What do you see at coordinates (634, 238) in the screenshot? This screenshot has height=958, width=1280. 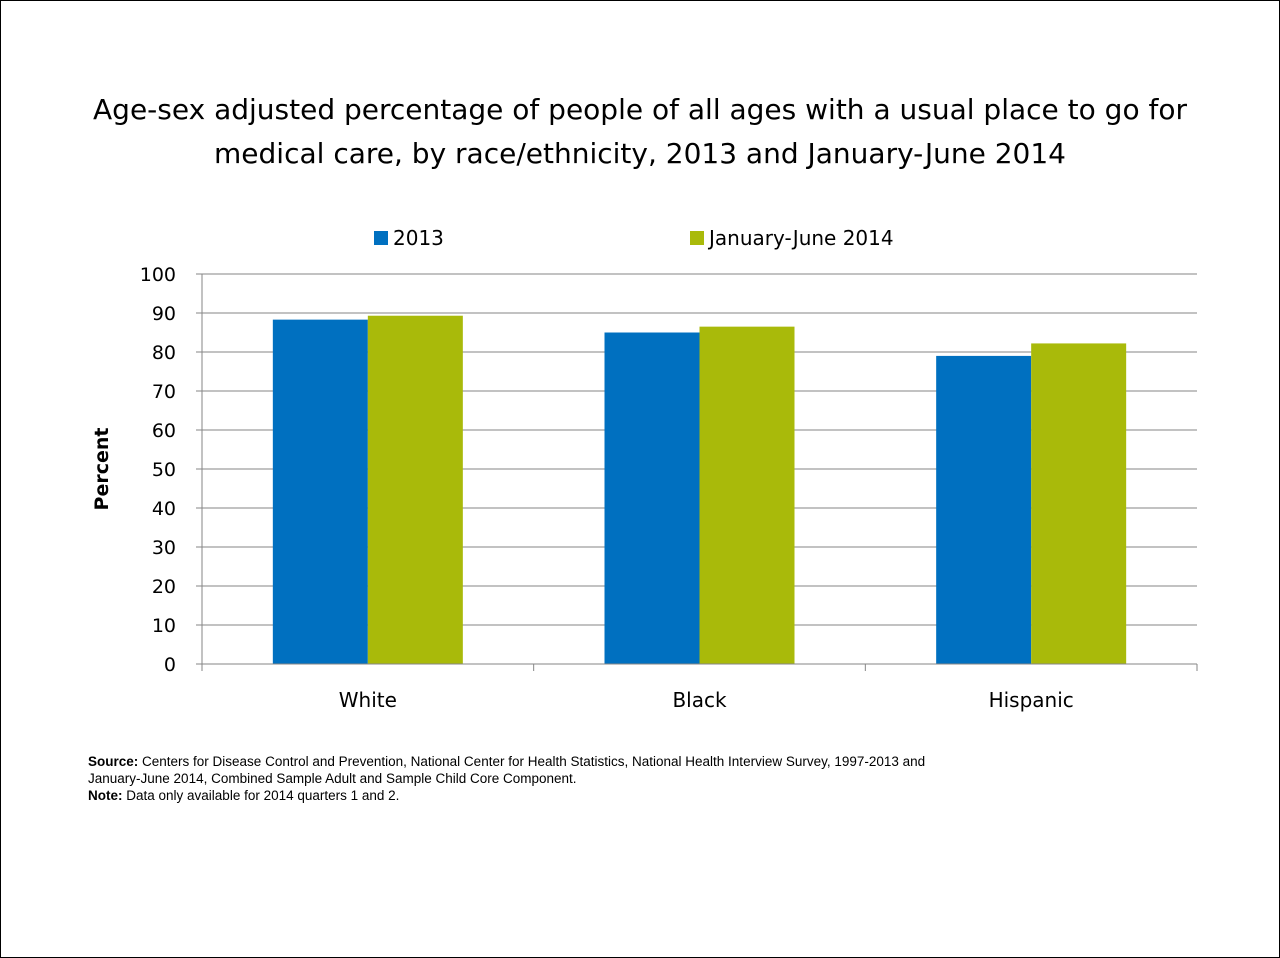 I see `legend: 2013 January-June 2014` at bounding box center [634, 238].